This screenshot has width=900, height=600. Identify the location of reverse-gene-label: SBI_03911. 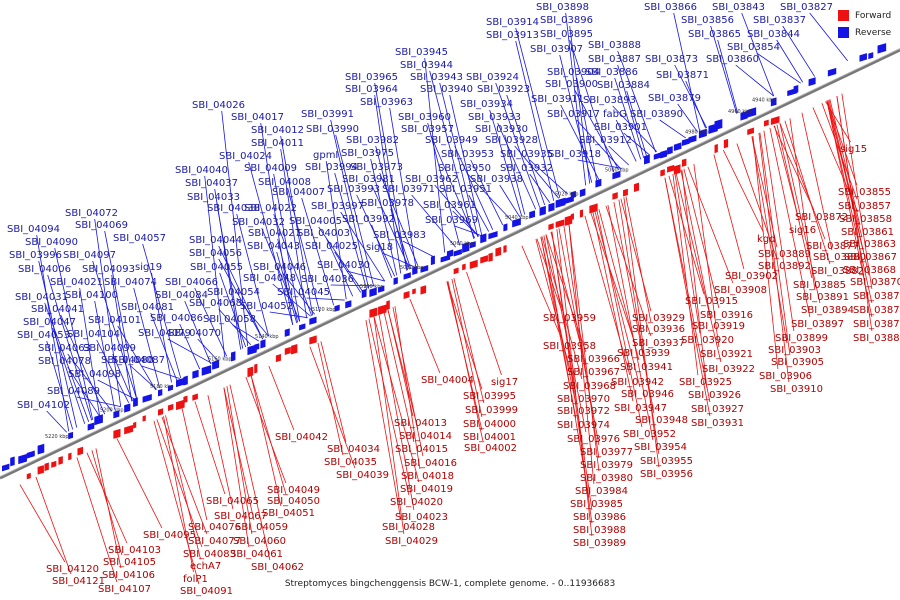
(557, 99).